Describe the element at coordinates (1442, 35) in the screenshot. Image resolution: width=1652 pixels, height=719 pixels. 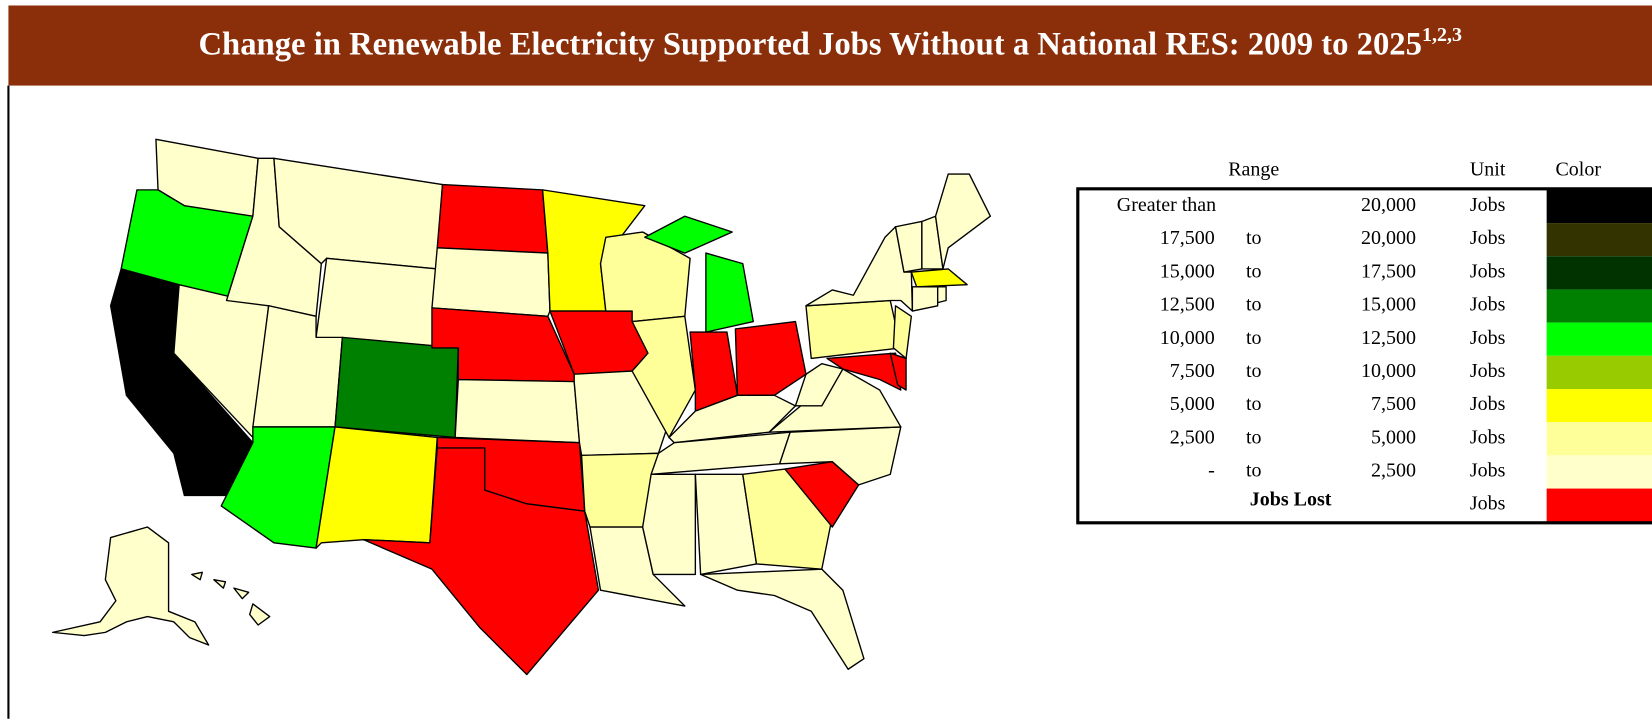
I see `title-superscript: 1,2,3` at that location.